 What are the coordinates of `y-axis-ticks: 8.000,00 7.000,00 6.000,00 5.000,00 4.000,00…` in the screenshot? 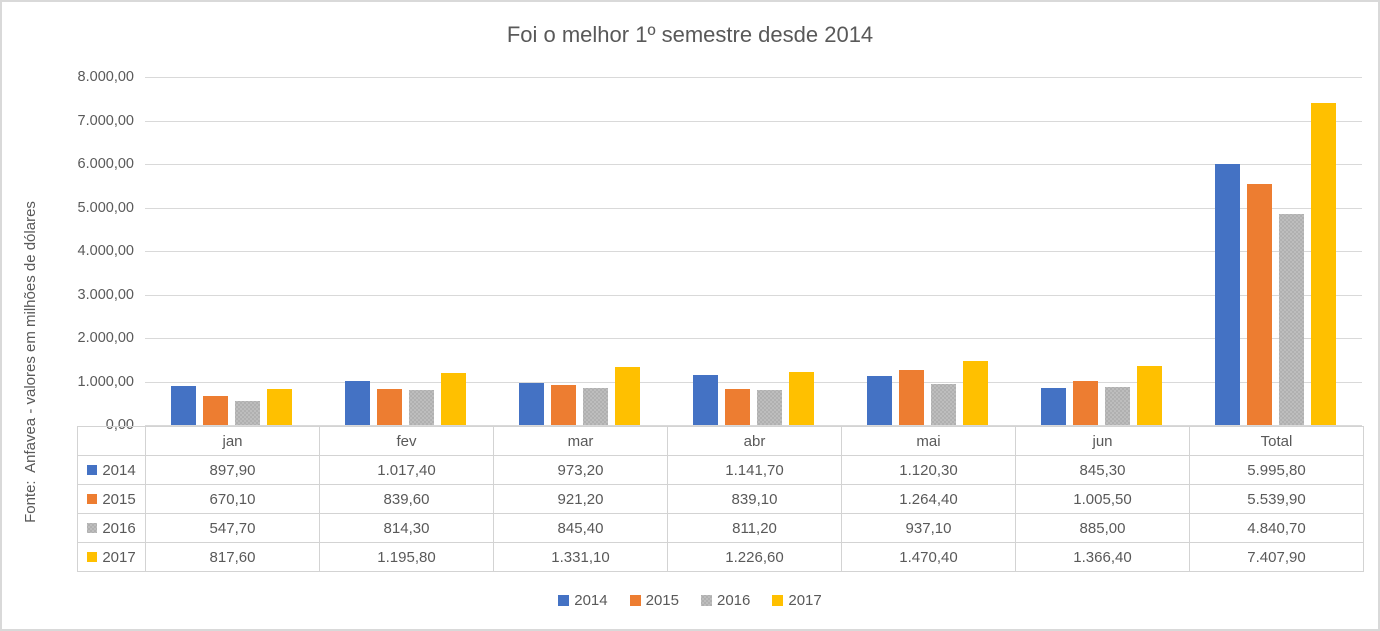 It's located at (68, 251).